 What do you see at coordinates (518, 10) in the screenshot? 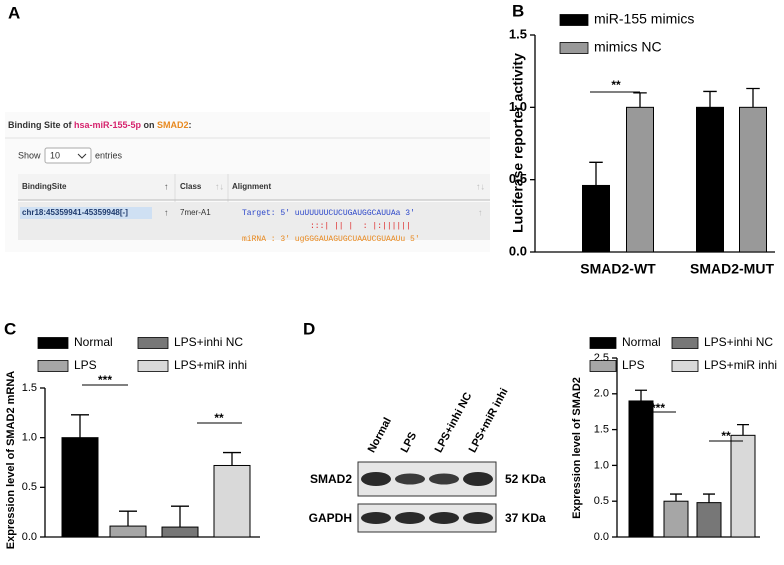
I see `panel-label: B` at bounding box center [518, 10].